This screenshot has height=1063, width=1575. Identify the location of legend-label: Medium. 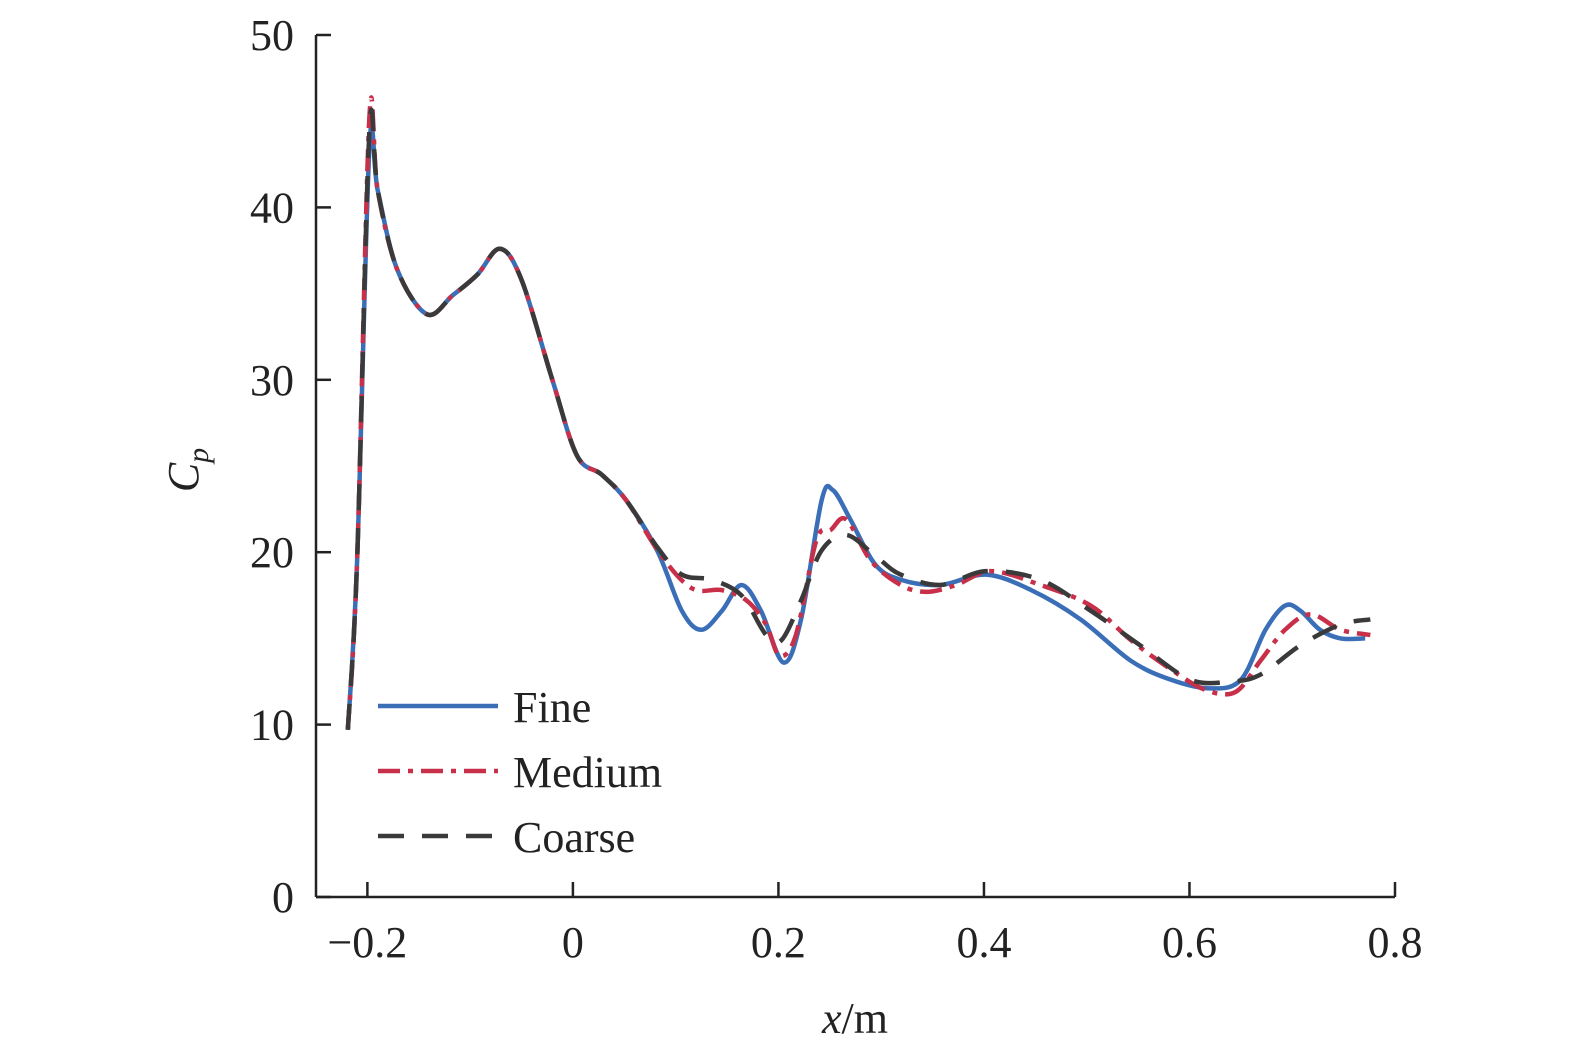
(587, 772).